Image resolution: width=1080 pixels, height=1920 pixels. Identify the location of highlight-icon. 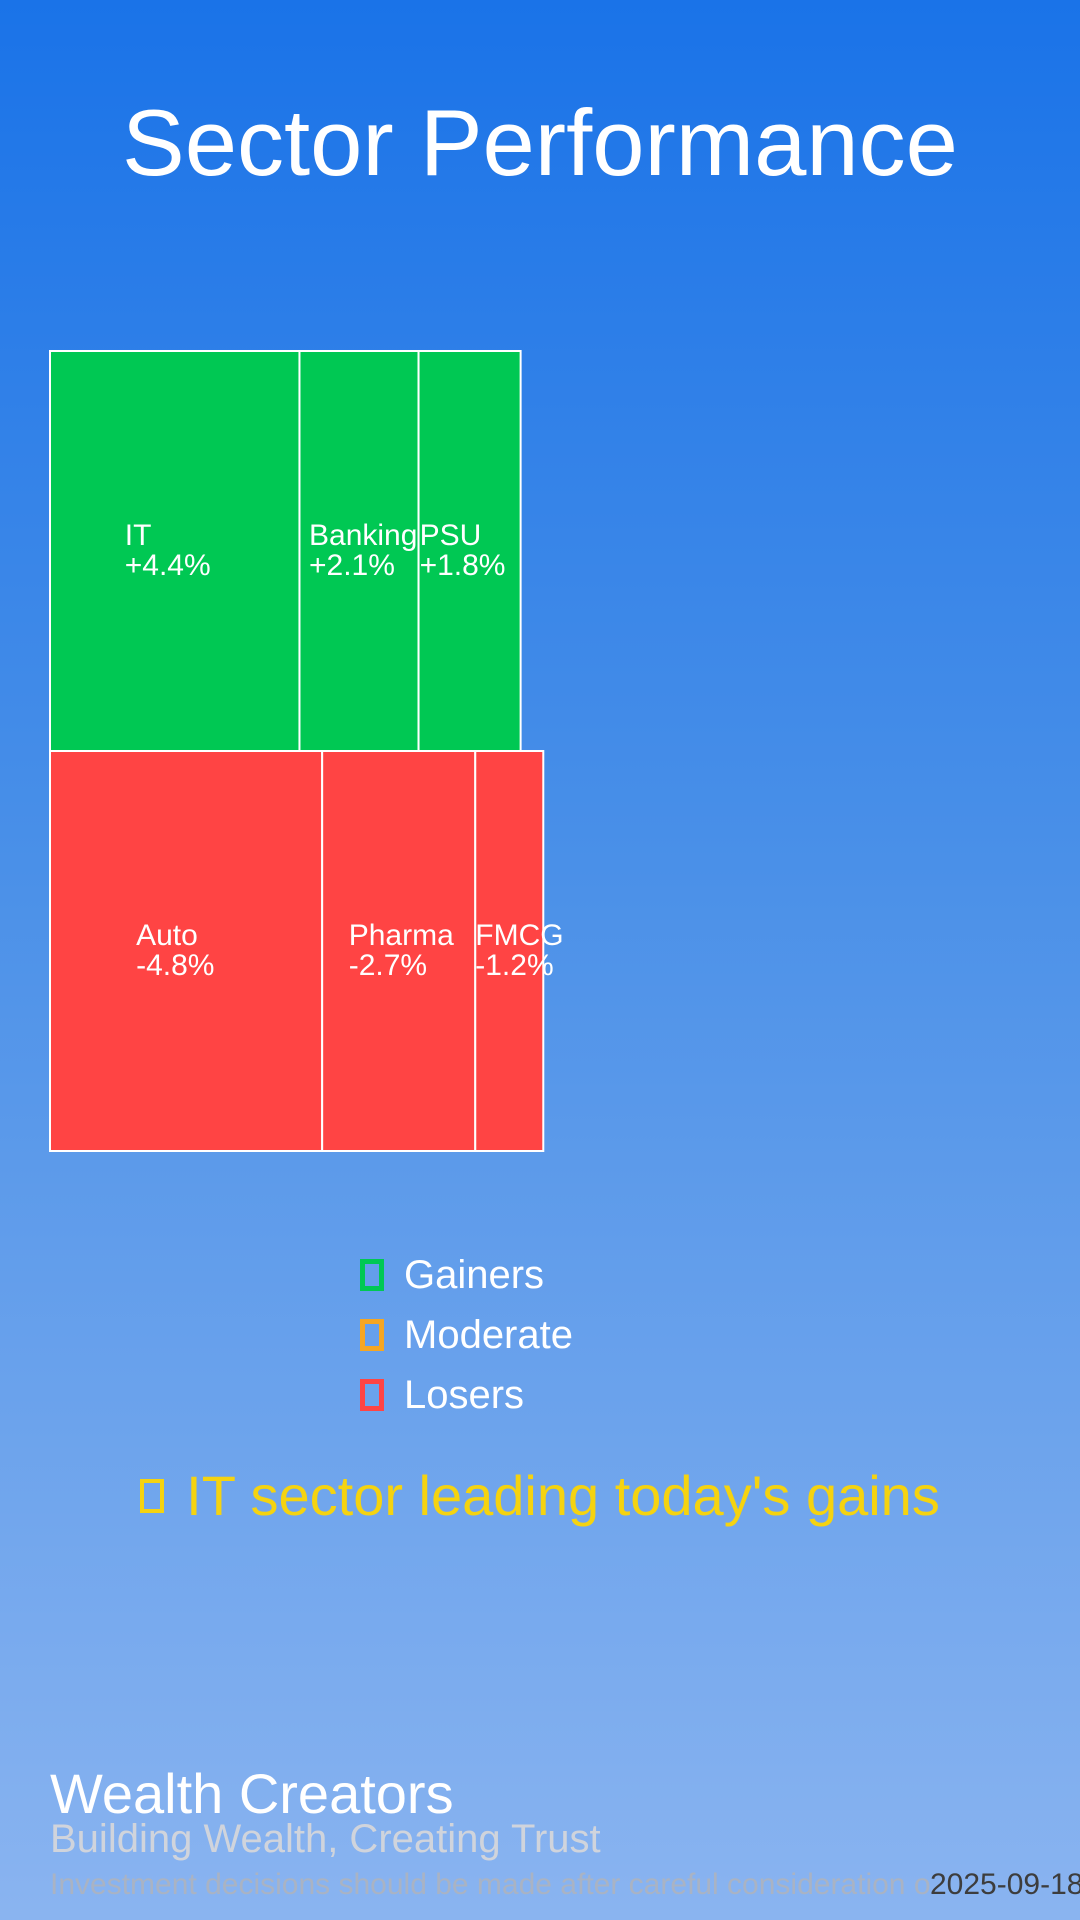
(152, 1495).